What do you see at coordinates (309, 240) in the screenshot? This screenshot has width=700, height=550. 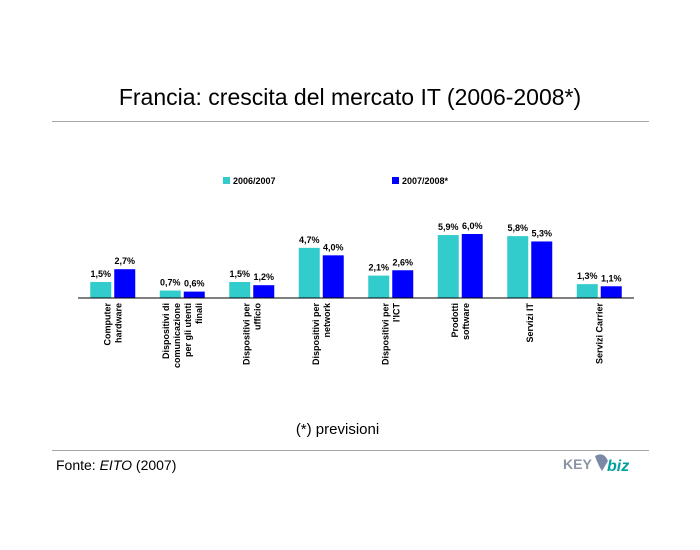 I see `data-label-1-4: 4,7%` at bounding box center [309, 240].